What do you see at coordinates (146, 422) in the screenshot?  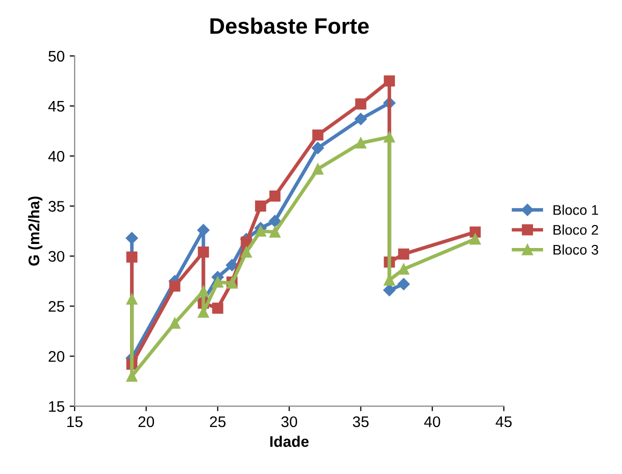 I see `x-tick-label: 20` at bounding box center [146, 422].